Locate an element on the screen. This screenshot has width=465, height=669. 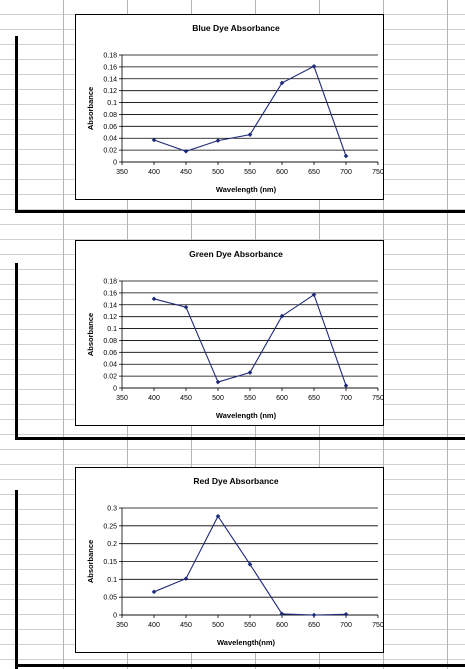
x-axis-title: Wavelength(nm) is located at coordinates (246, 642).